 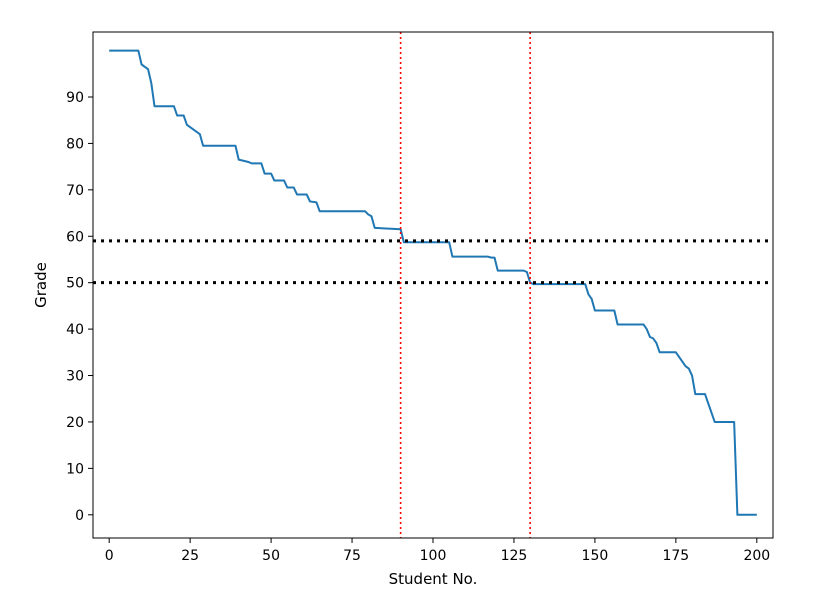 I want to click on x-tick-label-150: 150, so click(x=595, y=556).